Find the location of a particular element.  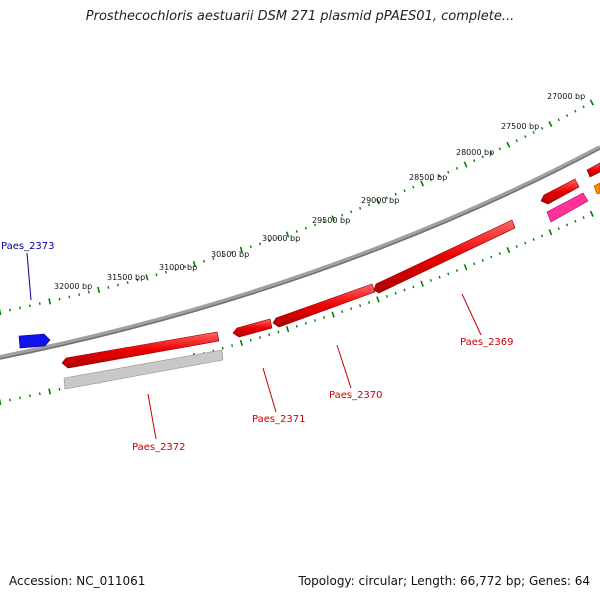

label-paes-2370: Paes_2370 is located at coordinates (356, 395).